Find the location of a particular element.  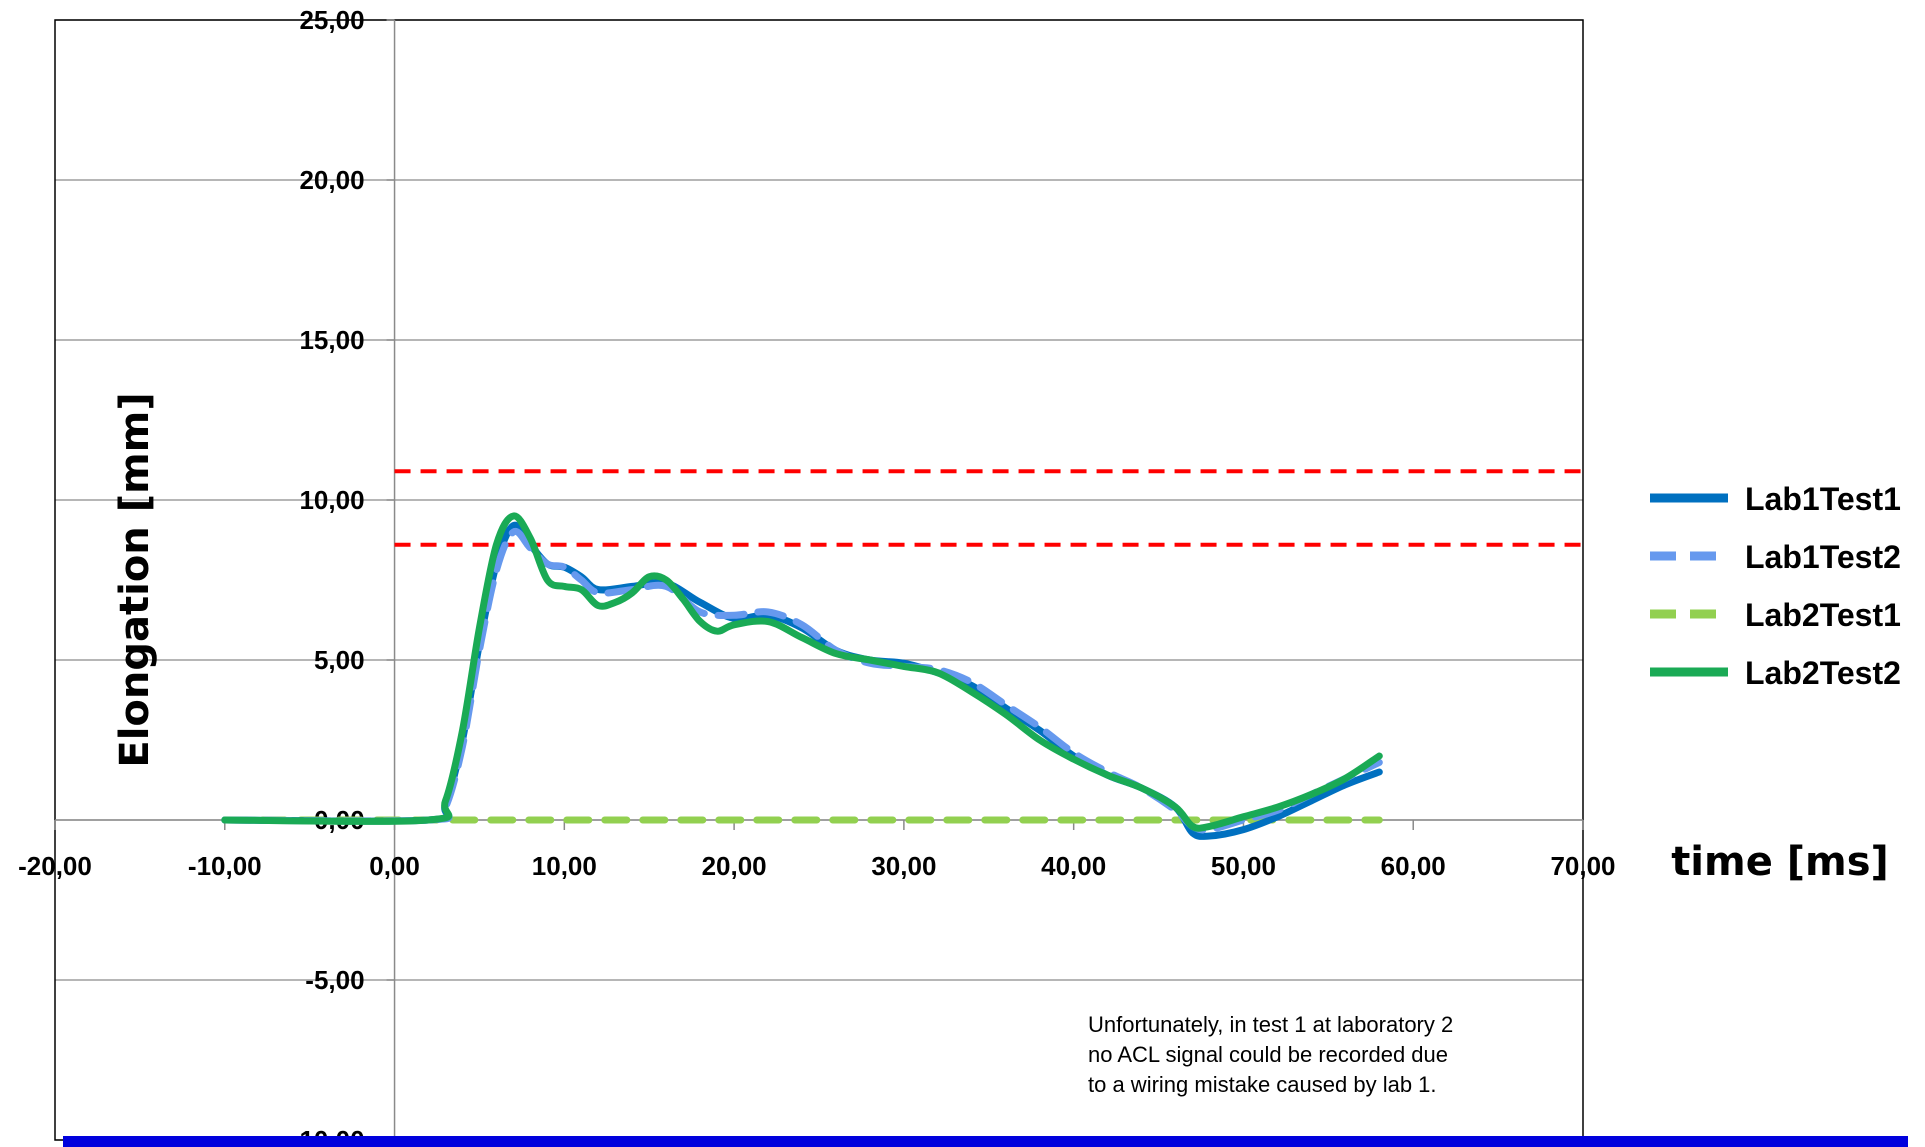

y-tick-label: 20,00 is located at coordinates (331, 180).